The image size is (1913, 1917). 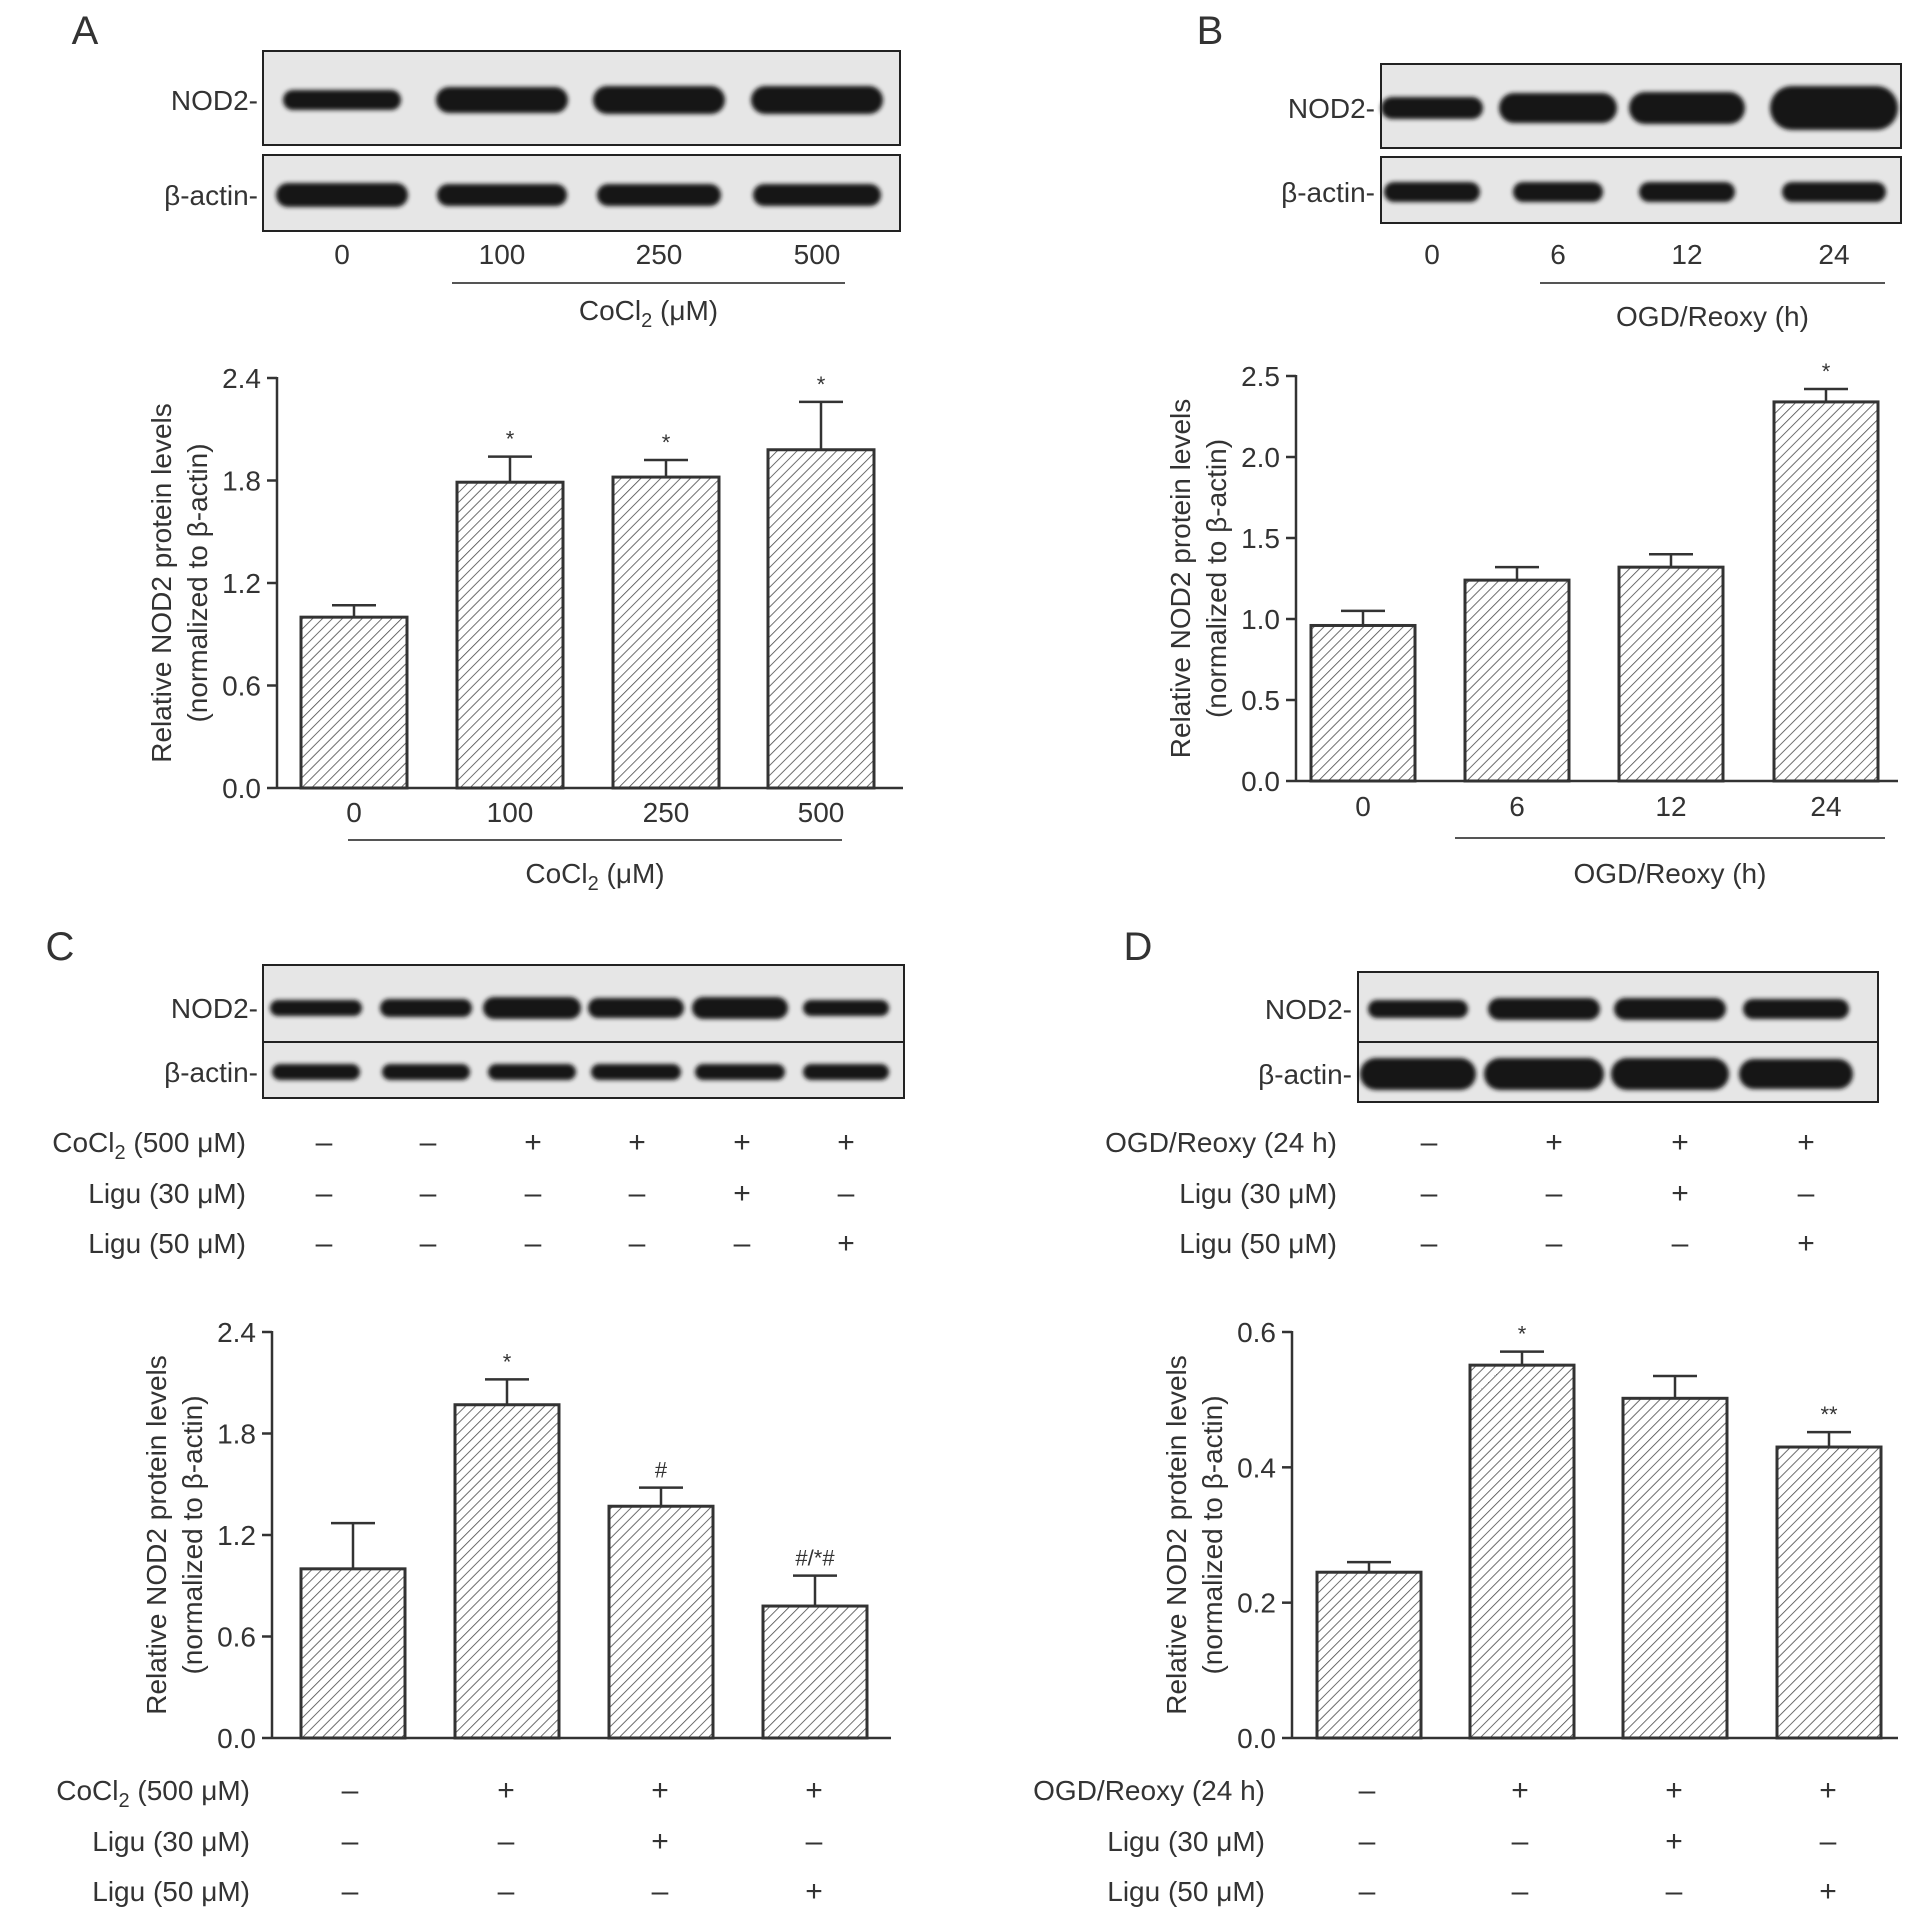 I want to click on y-tick-label: 2.0, so click(x=1260, y=457).